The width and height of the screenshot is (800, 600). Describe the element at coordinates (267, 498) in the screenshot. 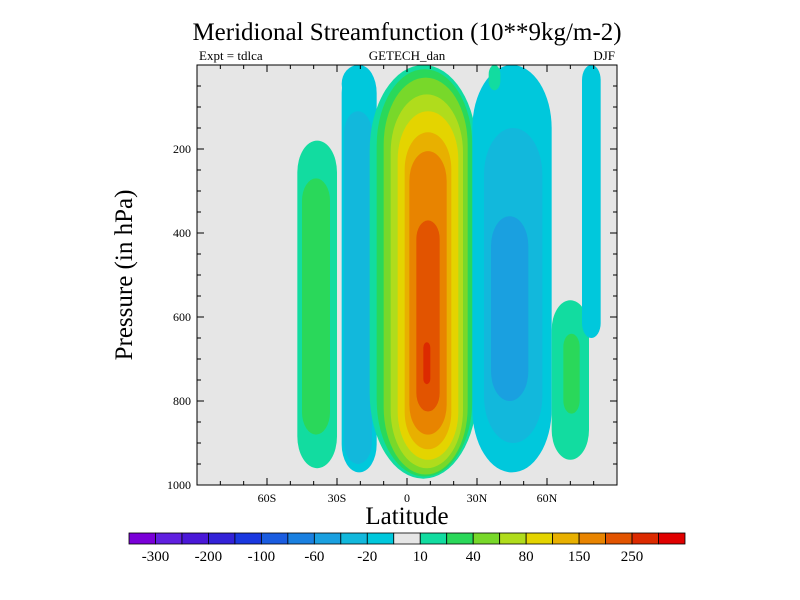

I see `x-tick-label: 60S` at that location.